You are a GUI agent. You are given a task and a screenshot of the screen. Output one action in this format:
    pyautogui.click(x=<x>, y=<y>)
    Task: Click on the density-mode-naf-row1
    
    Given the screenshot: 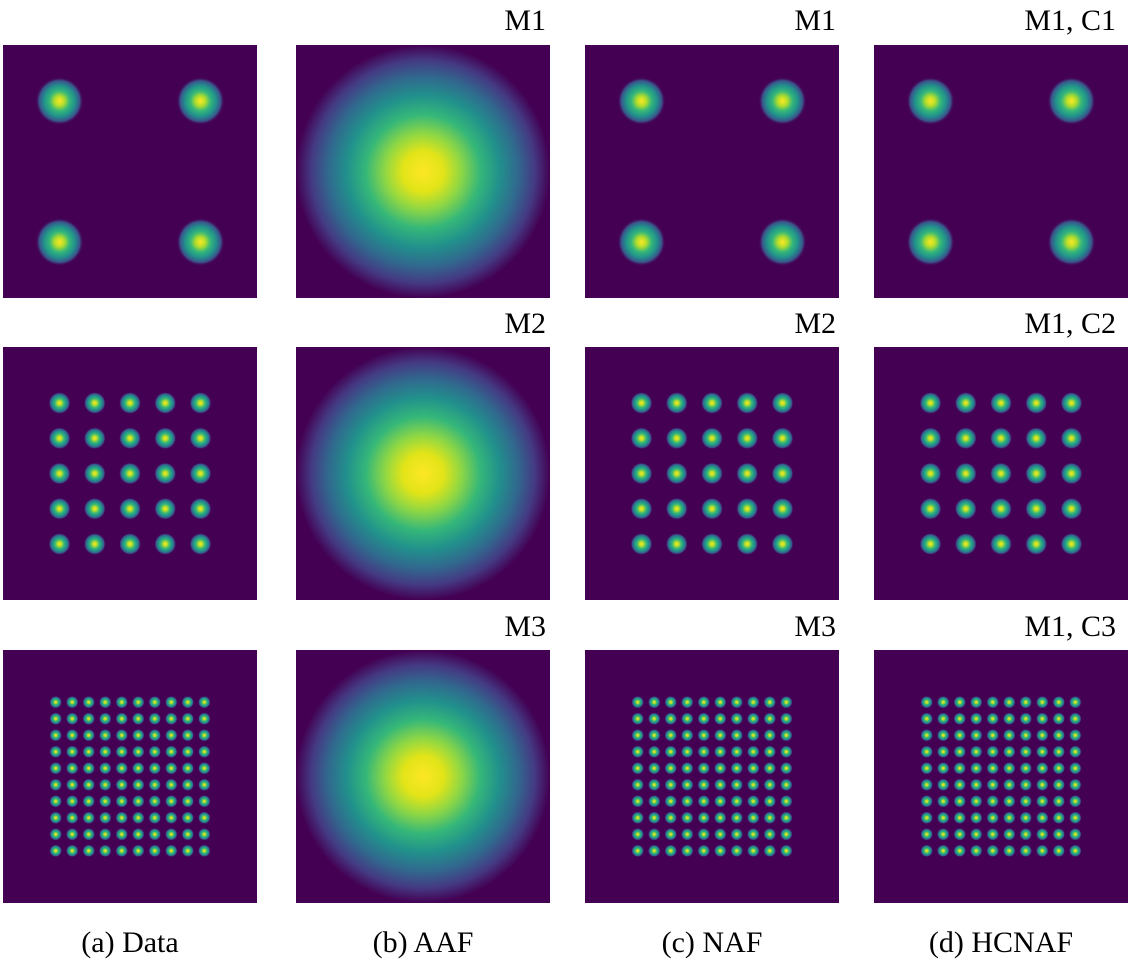 What is the action you would take?
    pyautogui.click(x=782, y=101)
    